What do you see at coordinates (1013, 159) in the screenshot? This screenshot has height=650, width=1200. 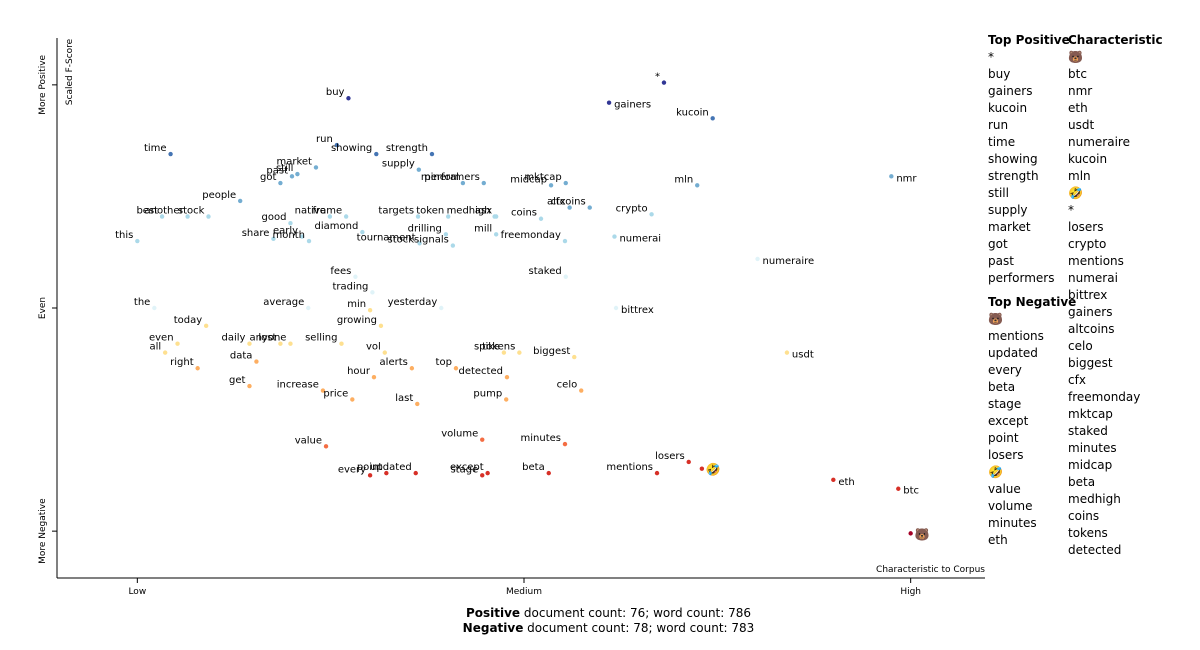 I see `list-item: showing` at bounding box center [1013, 159].